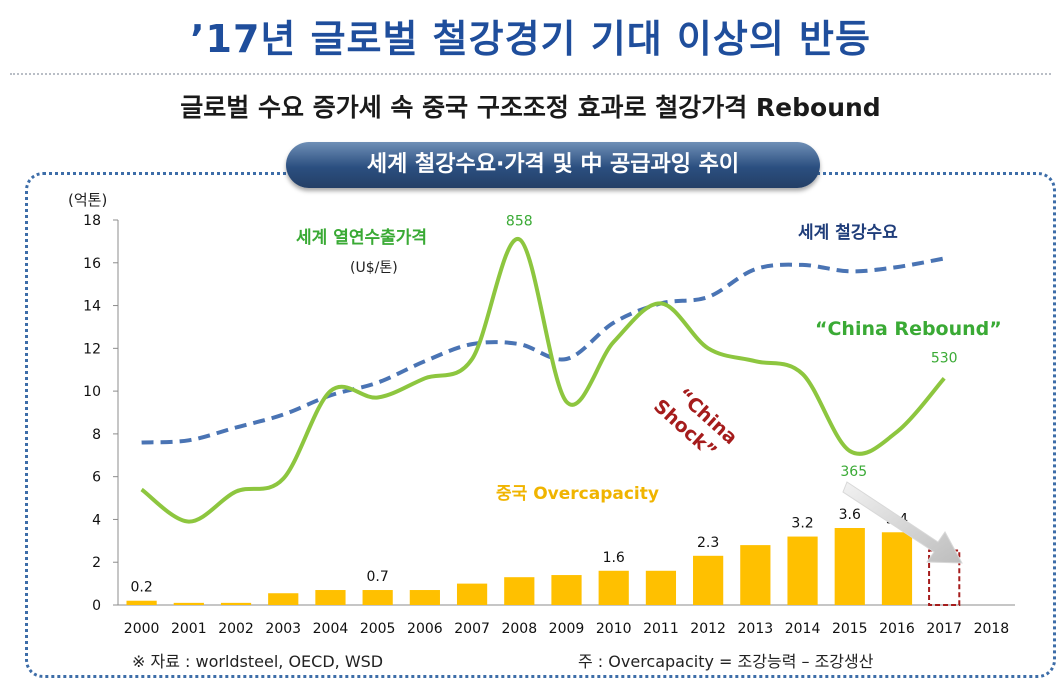 Image resolution: width=1061 pixels, height=686 pixels. Describe the element at coordinates (614, 558) in the screenshot. I see `overcapacity-data-label: 1.6` at that location.